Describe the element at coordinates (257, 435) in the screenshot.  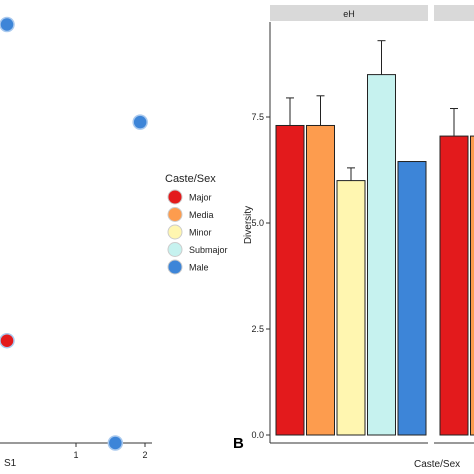
I see `y-tick-label: 0.0` at that location.